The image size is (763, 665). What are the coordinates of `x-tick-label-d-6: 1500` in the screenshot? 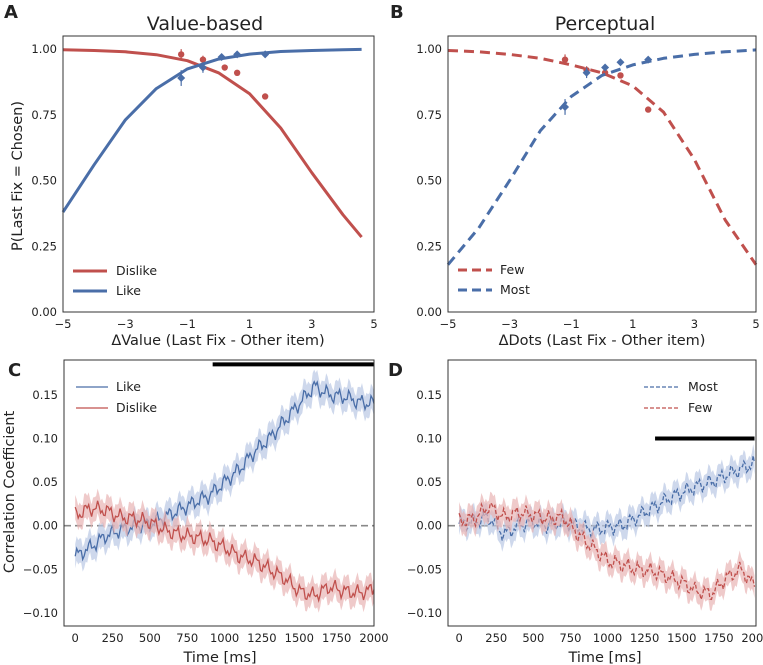 It's located at (681, 638).